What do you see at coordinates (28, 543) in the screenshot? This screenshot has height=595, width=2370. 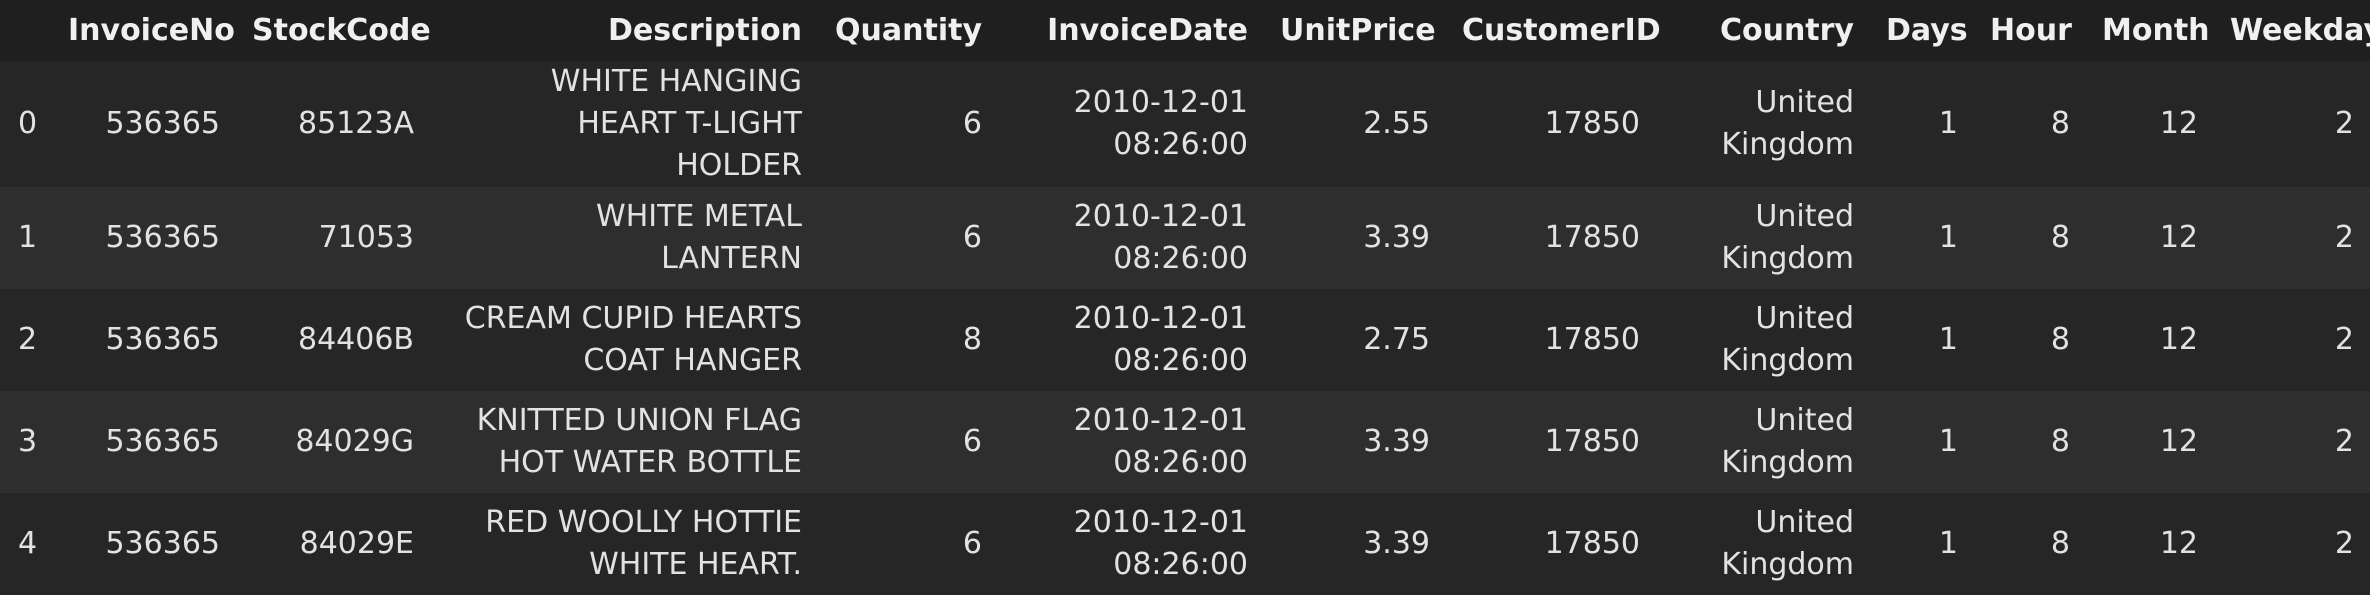 I see `row-index: 4` at bounding box center [28, 543].